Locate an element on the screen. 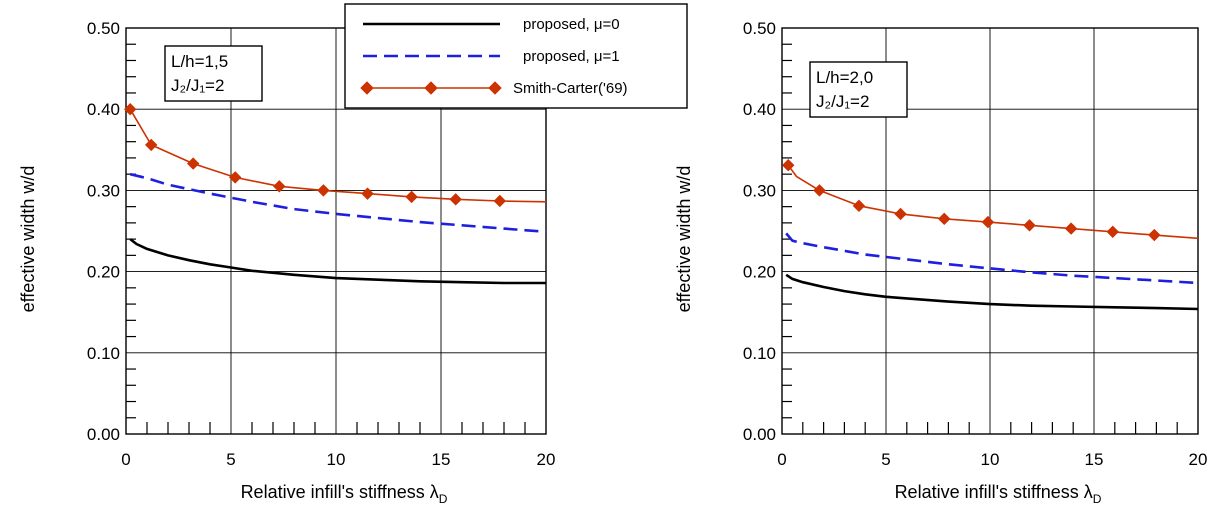 The height and width of the screenshot is (531, 1214). legend-box is located at coordinates (516, 56).